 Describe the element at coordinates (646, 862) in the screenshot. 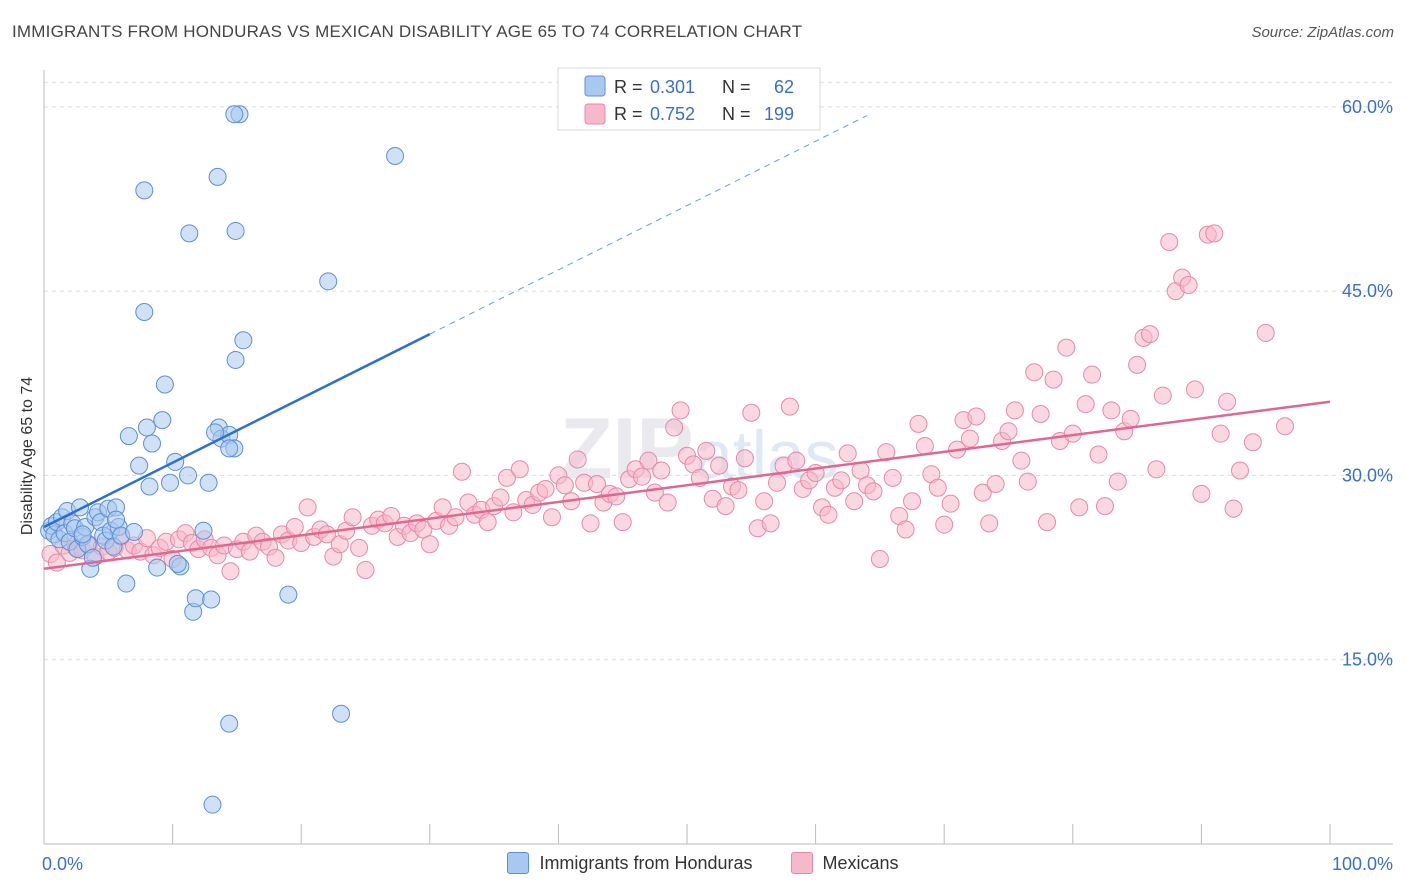

I see `legend-label-honduras: Immigrants from Honduras` at that location.